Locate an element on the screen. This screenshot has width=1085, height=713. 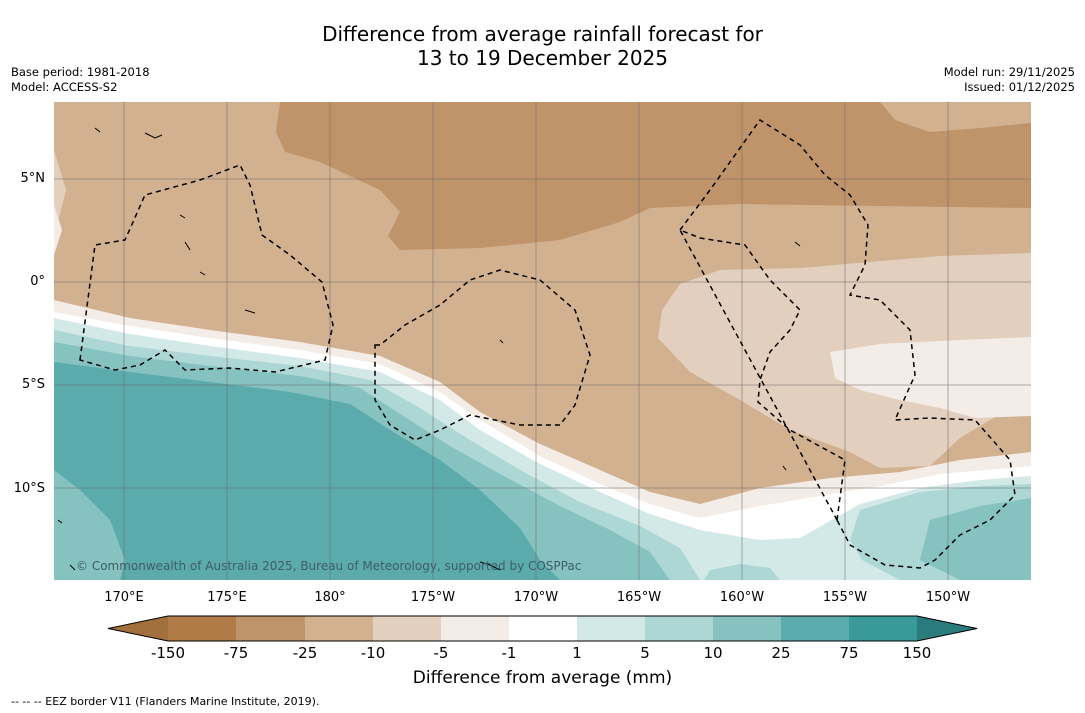
colorbar-tick: 150 is located at coordinates (917, 653).